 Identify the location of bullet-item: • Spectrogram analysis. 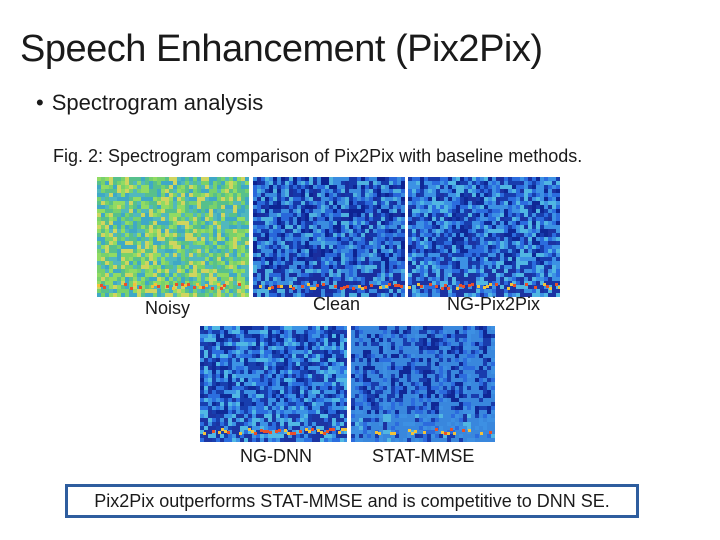
(149, 103).